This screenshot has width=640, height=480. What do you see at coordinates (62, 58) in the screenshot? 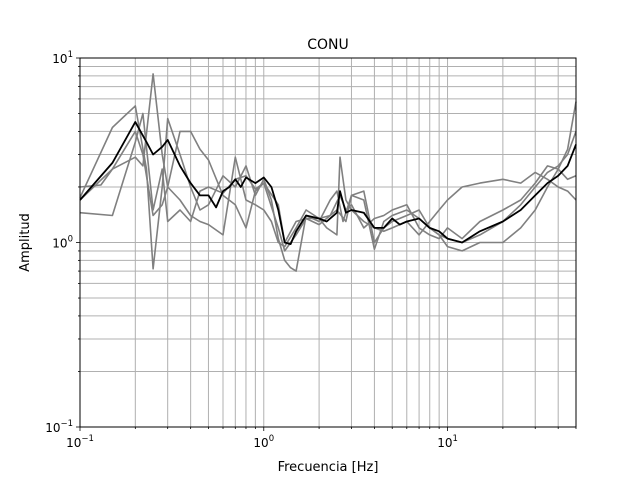
I see `y-tick-label: 10¹` at bounding box center [62, 58].